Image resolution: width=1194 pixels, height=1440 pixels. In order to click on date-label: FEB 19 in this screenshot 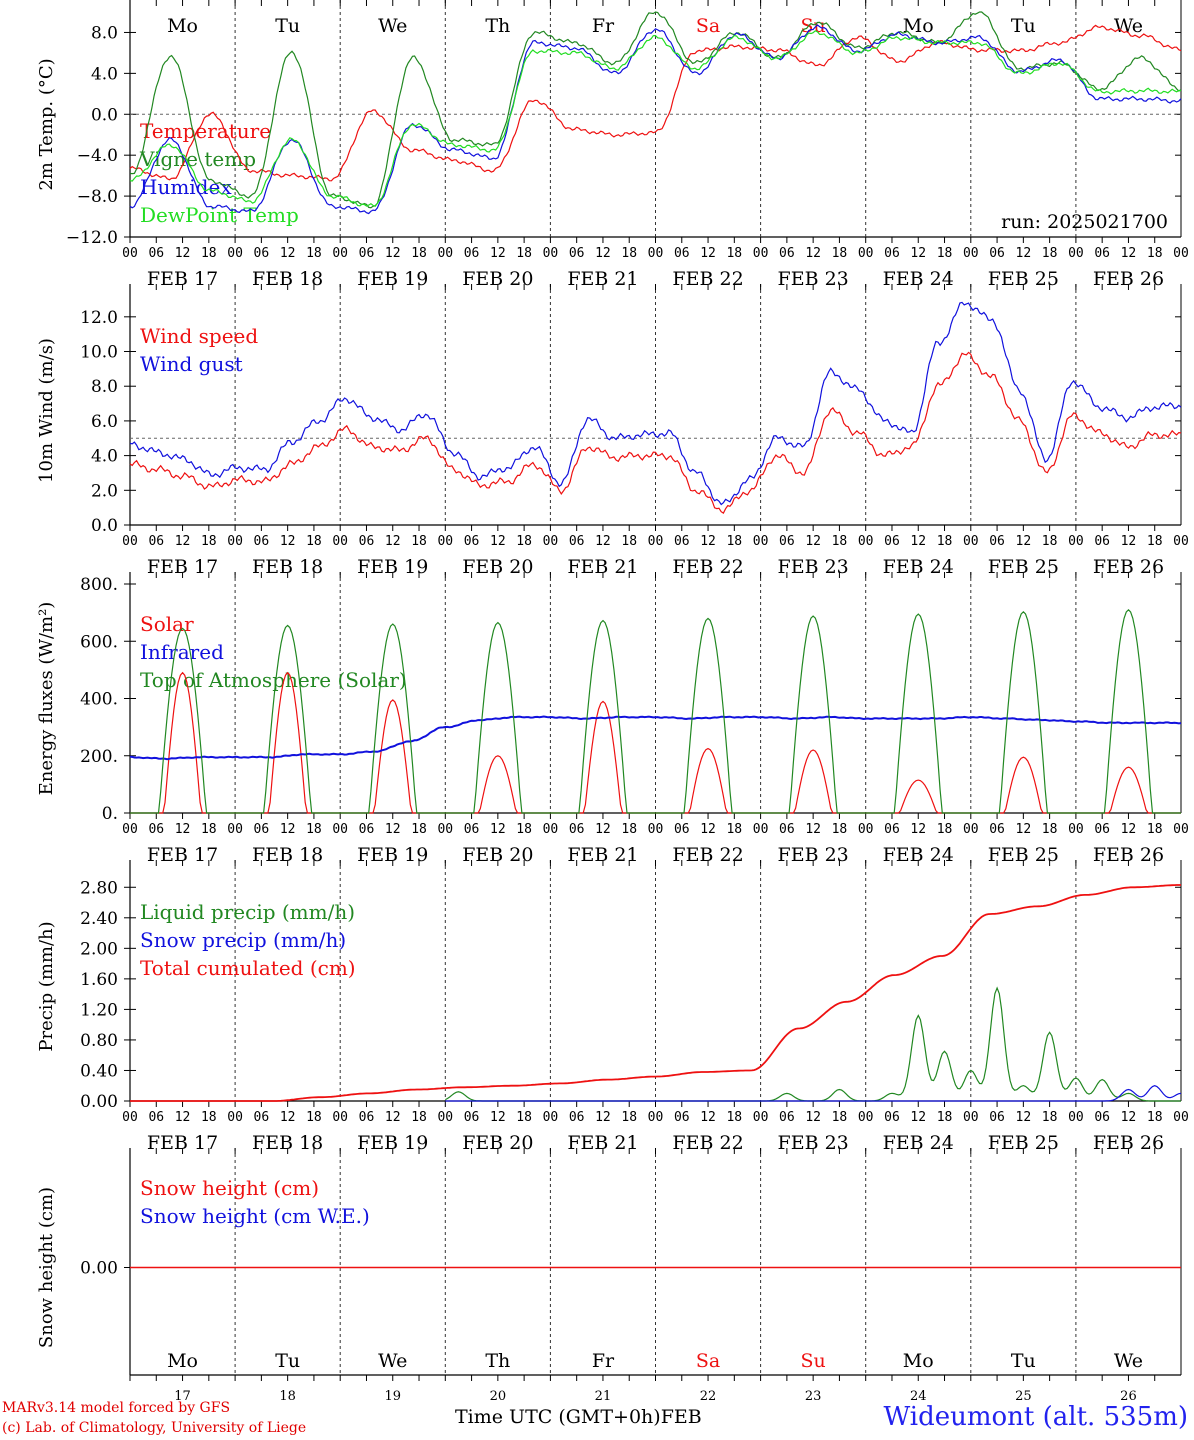, I will do `click(392, 567)`.